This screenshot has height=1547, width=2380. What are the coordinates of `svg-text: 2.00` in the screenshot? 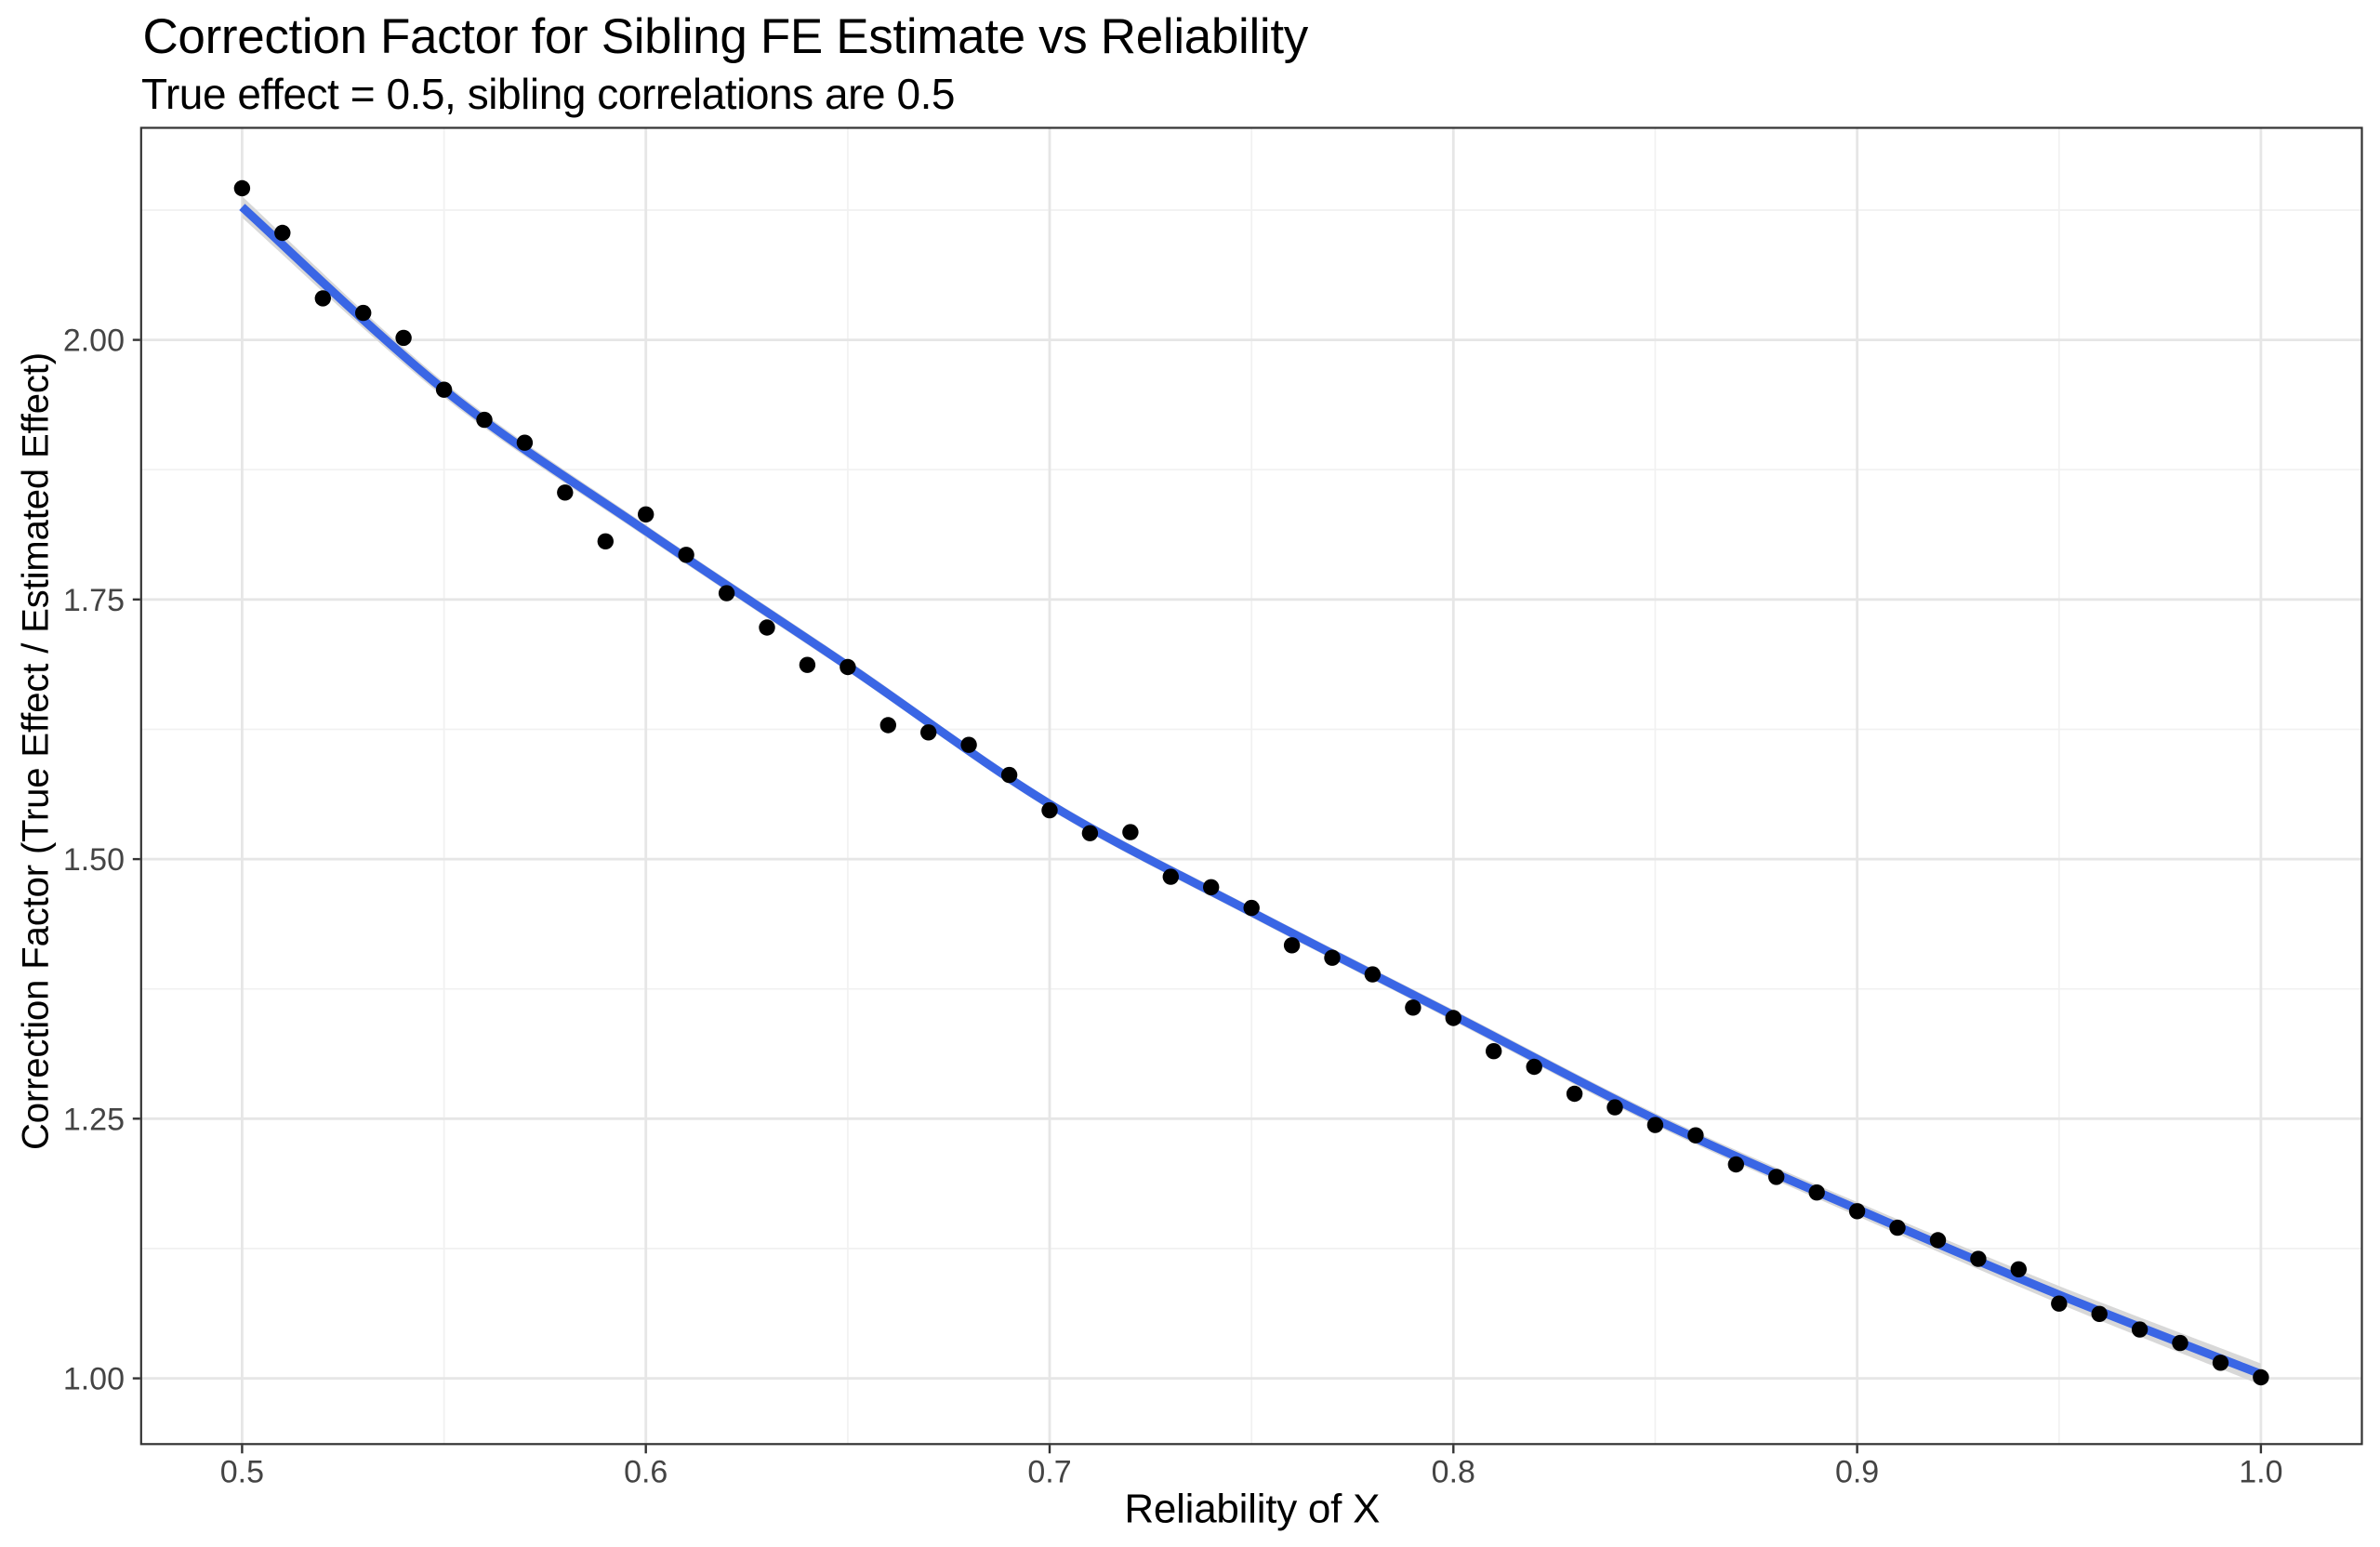 It's located at (94, 341).